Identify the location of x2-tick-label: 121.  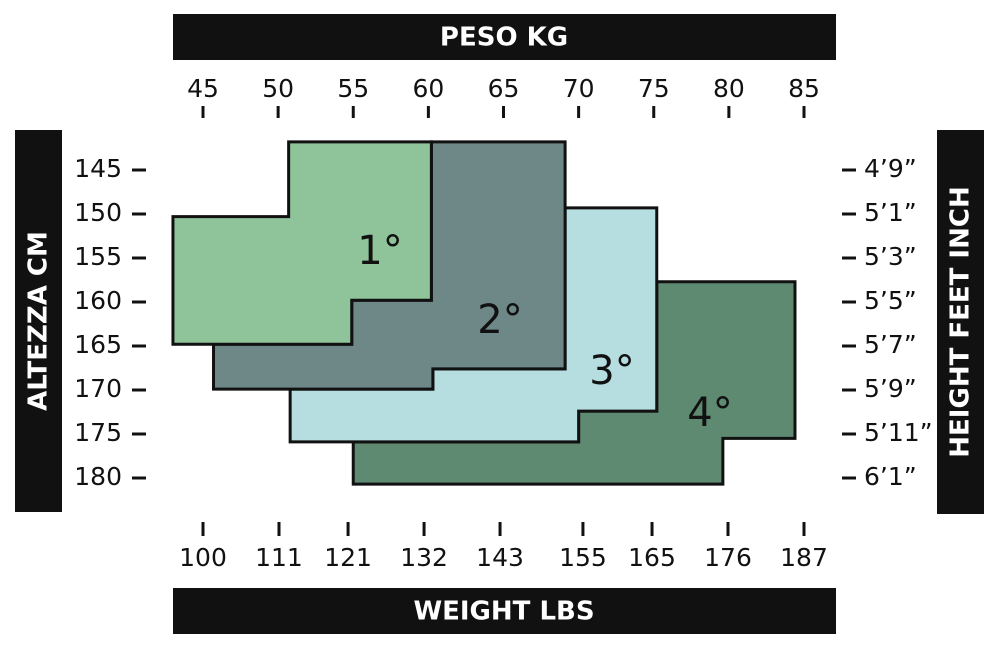
(348, 557).